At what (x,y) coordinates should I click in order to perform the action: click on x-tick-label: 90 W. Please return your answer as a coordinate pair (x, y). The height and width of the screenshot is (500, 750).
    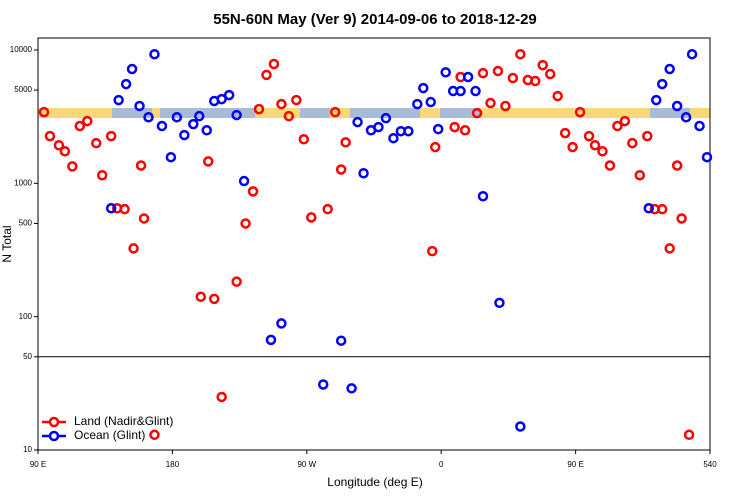
    Looking at the image, I should click on (306, 464).